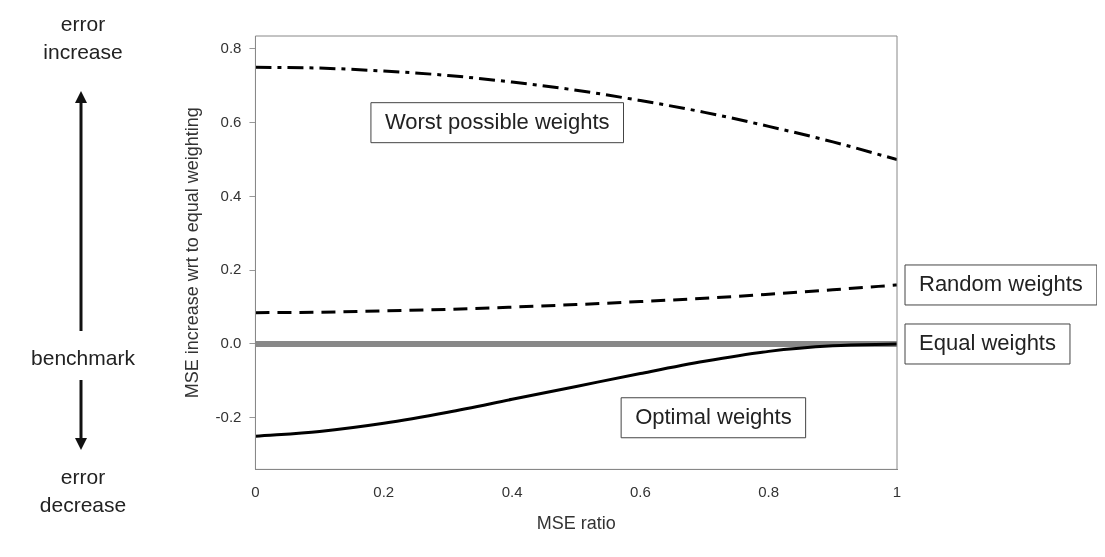  I want to click on x-tick-label: 0.8, so click(769, 491).